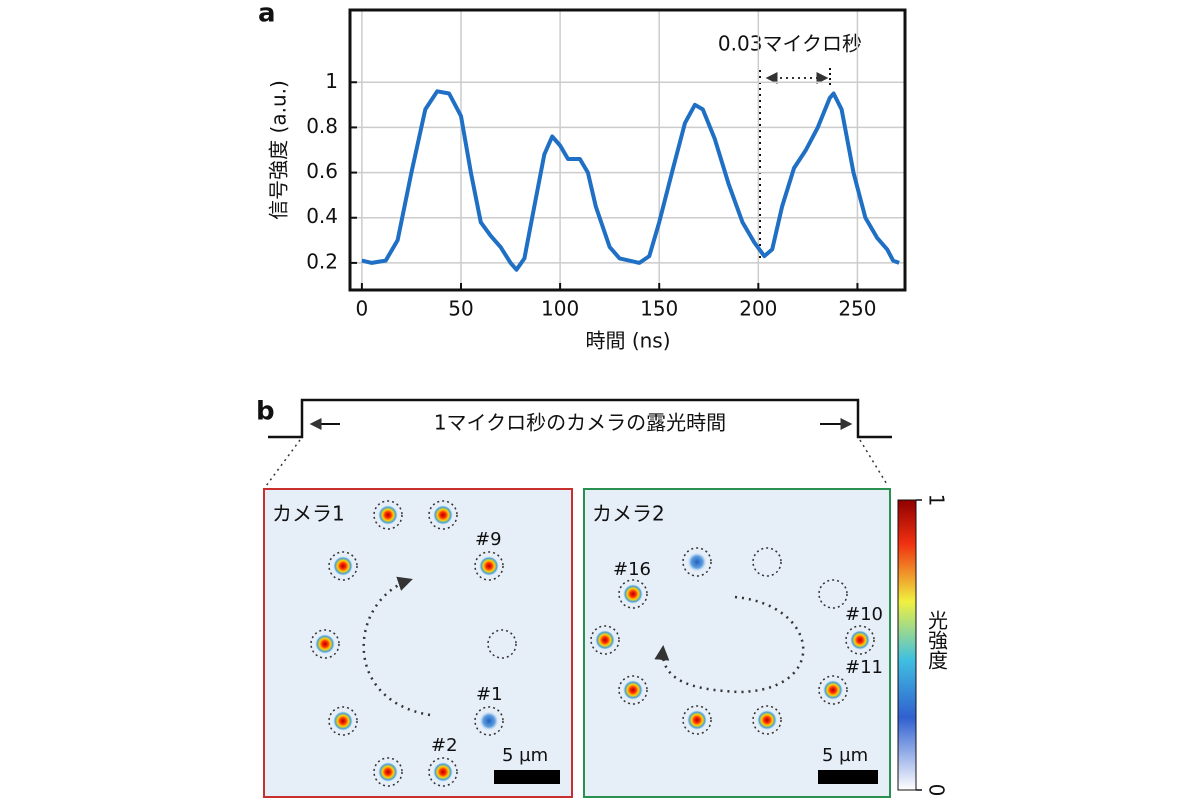  What do you see at coordinates (267, 14) in the screenshot?
I see `panel-label: a` at bounding box center [267, 14].